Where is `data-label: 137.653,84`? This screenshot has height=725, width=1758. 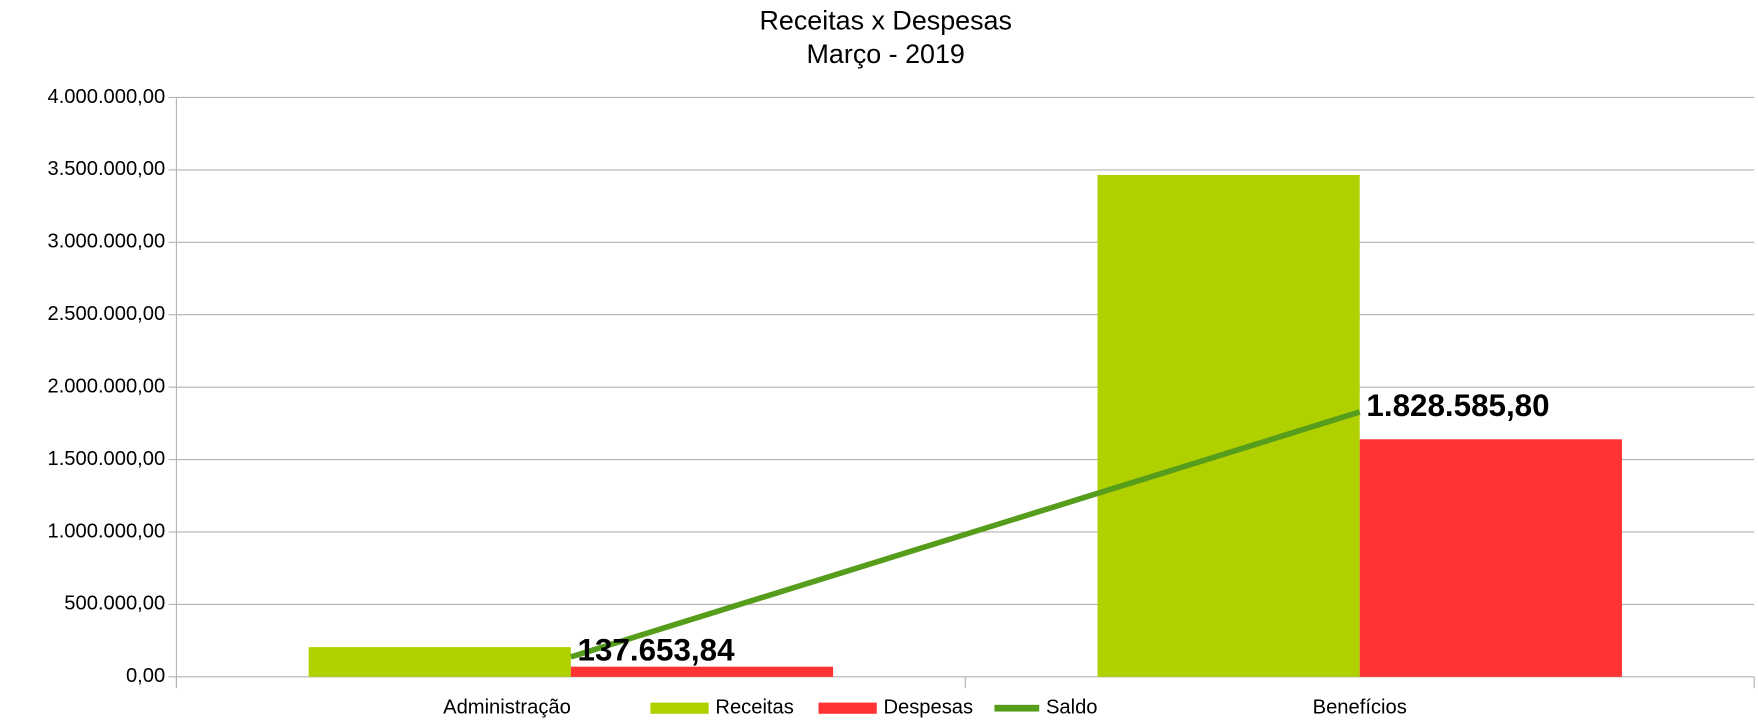
data-label: 137.653,84 is located at coordinates (657, 650).